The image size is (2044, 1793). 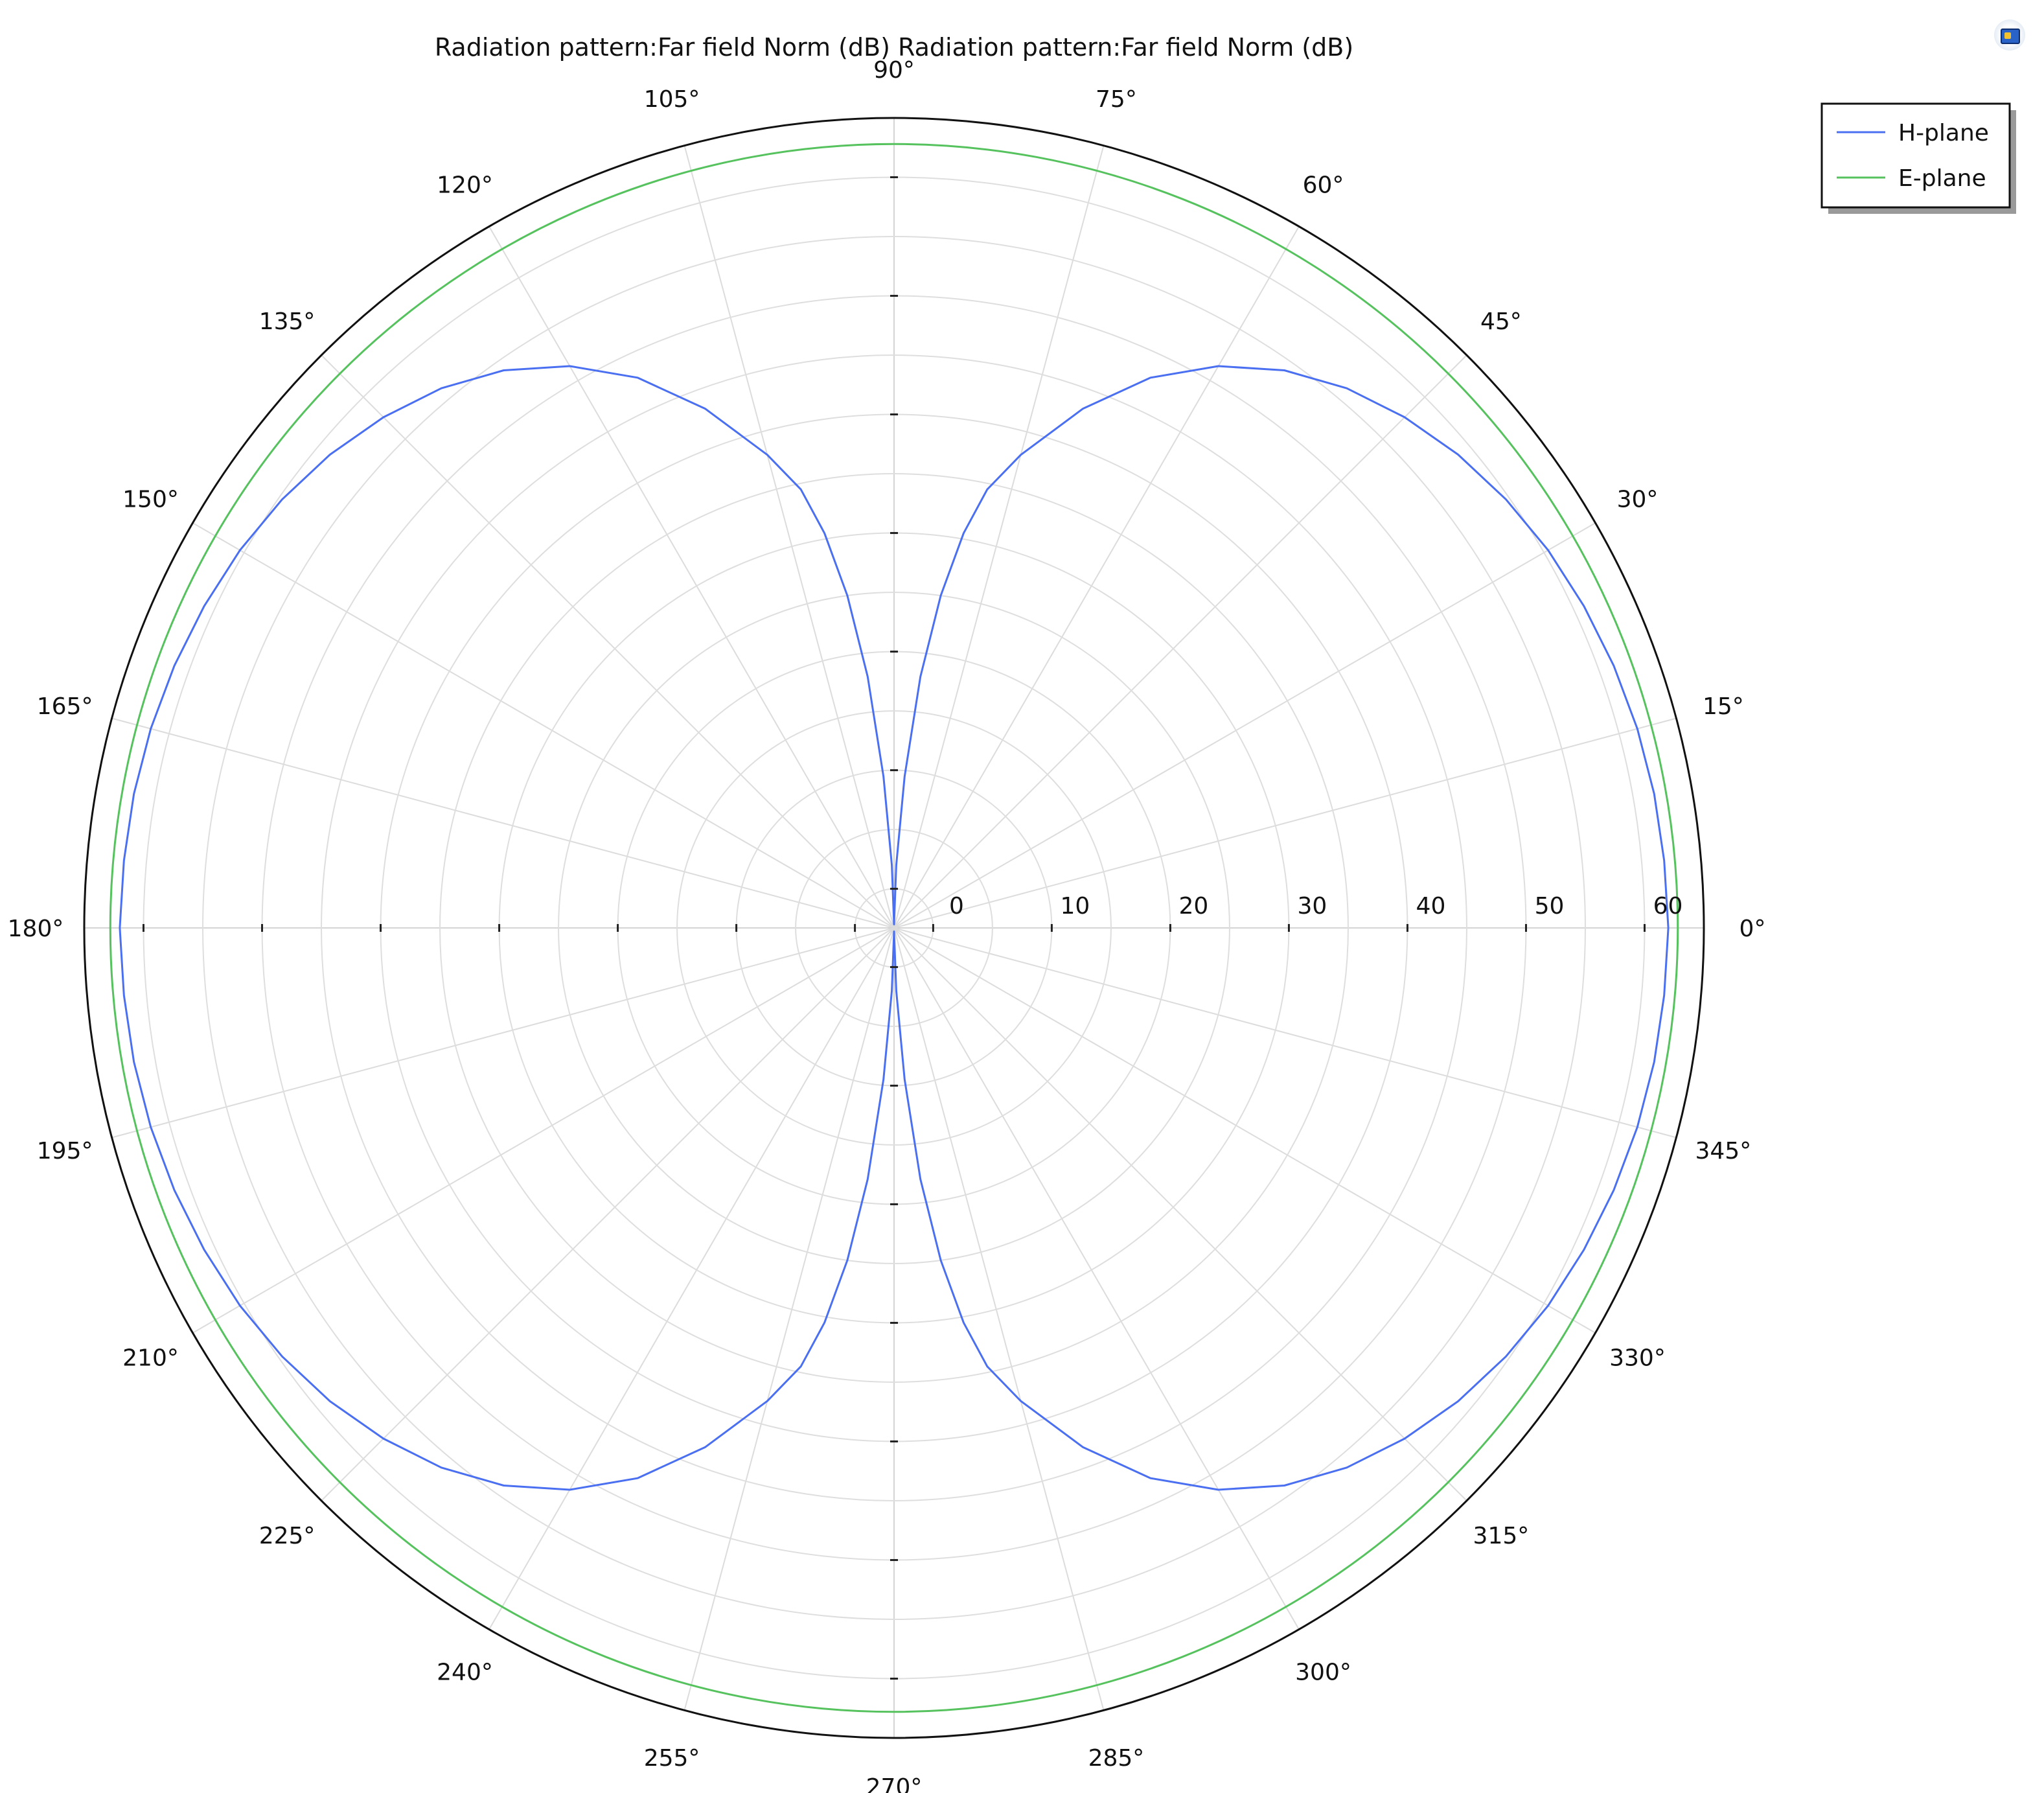 I want to click on plot-window-icon-glyph, so click(x=2011, y=36).